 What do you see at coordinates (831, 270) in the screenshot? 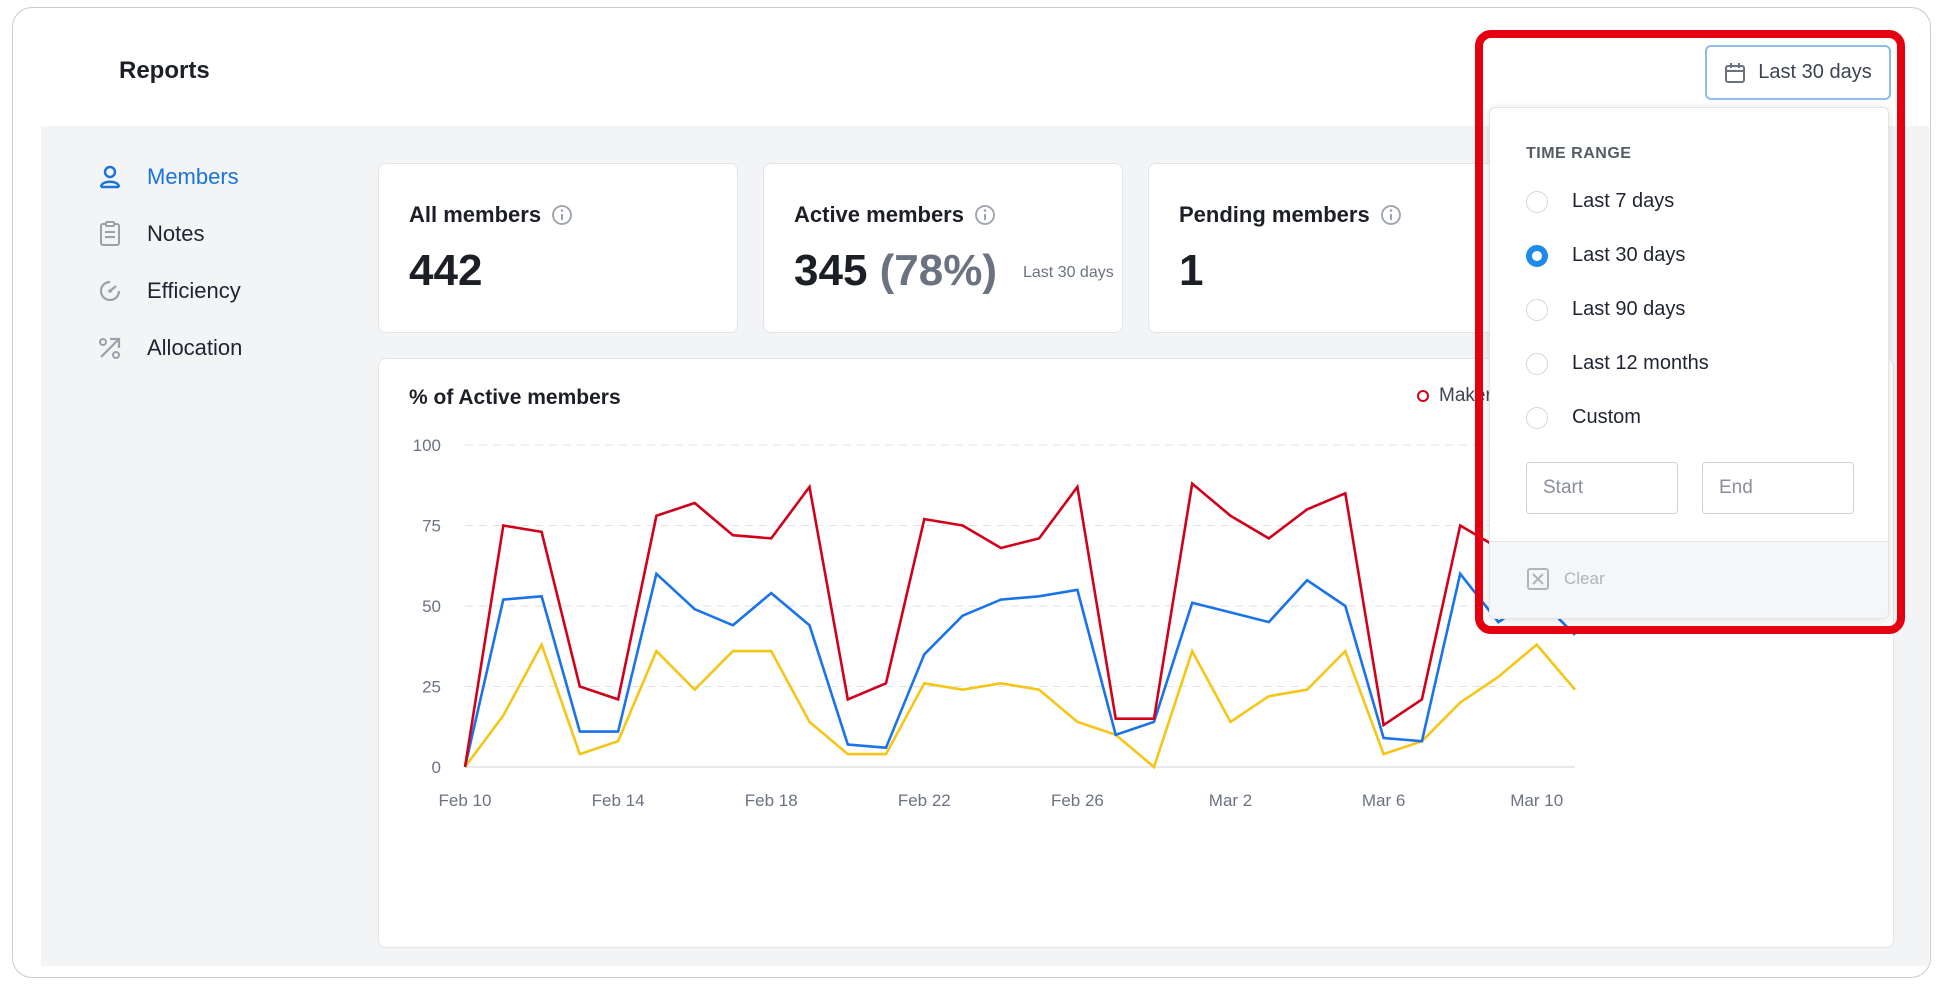
I see `stat-number: 345` at bounding box center [831, 270].